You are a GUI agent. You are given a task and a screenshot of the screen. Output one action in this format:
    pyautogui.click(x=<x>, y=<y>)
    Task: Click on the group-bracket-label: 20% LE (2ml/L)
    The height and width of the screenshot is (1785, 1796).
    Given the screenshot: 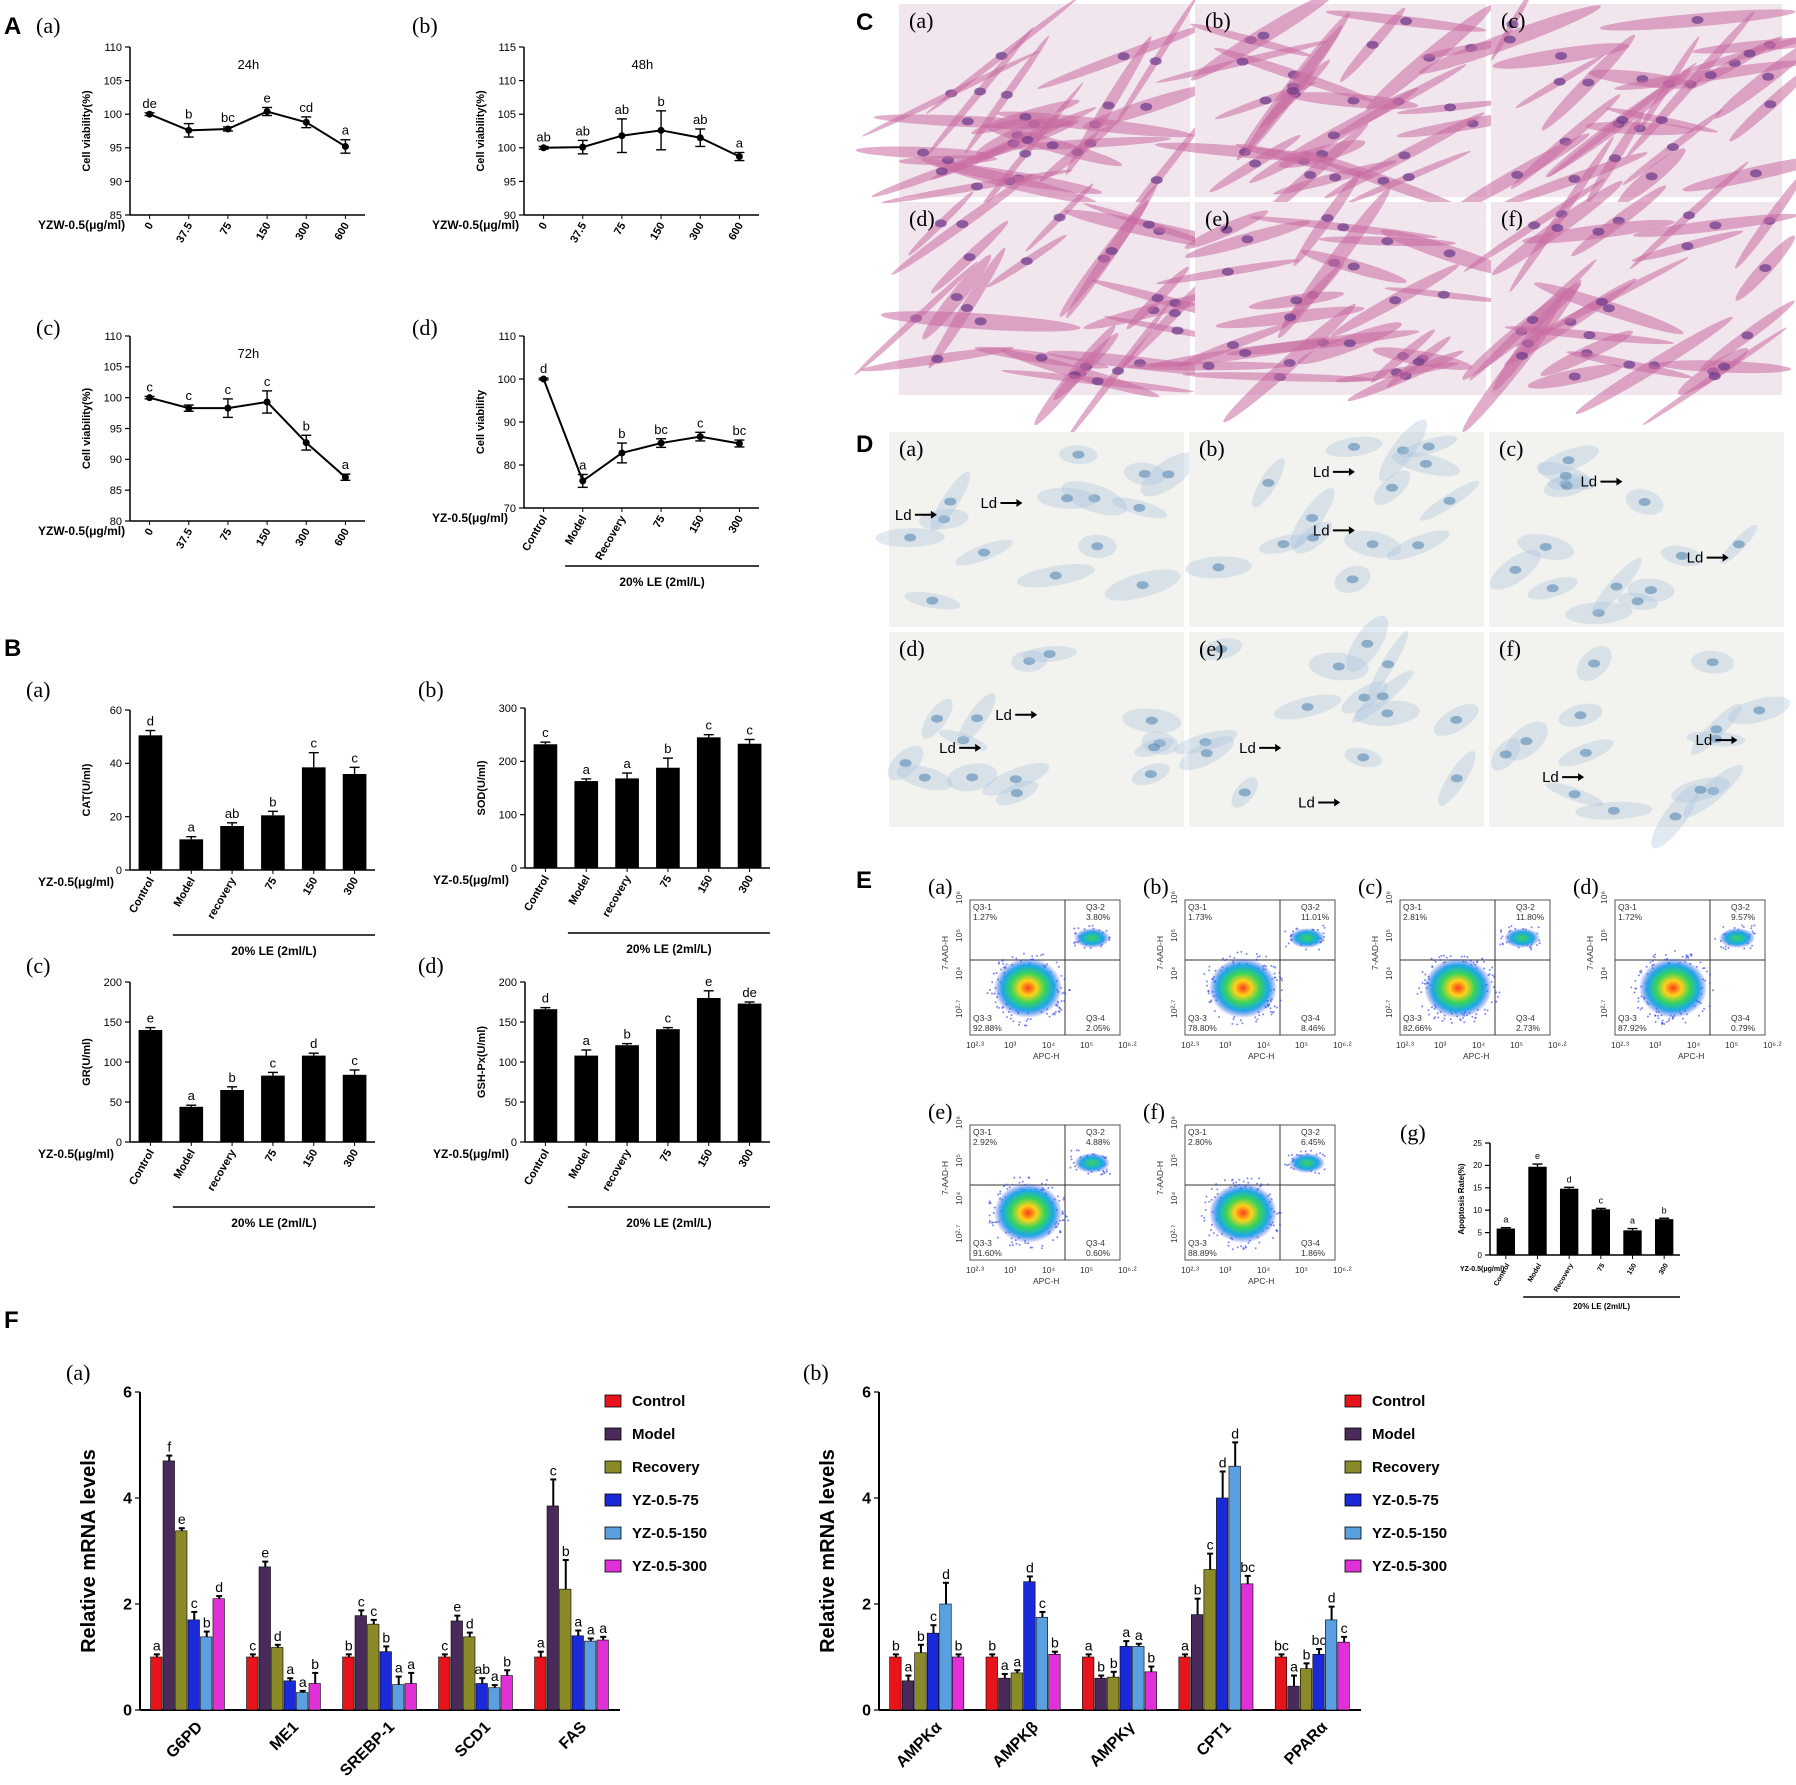 What is the action you would take?
    pyautogui.click(x=1601, y=1306)
    